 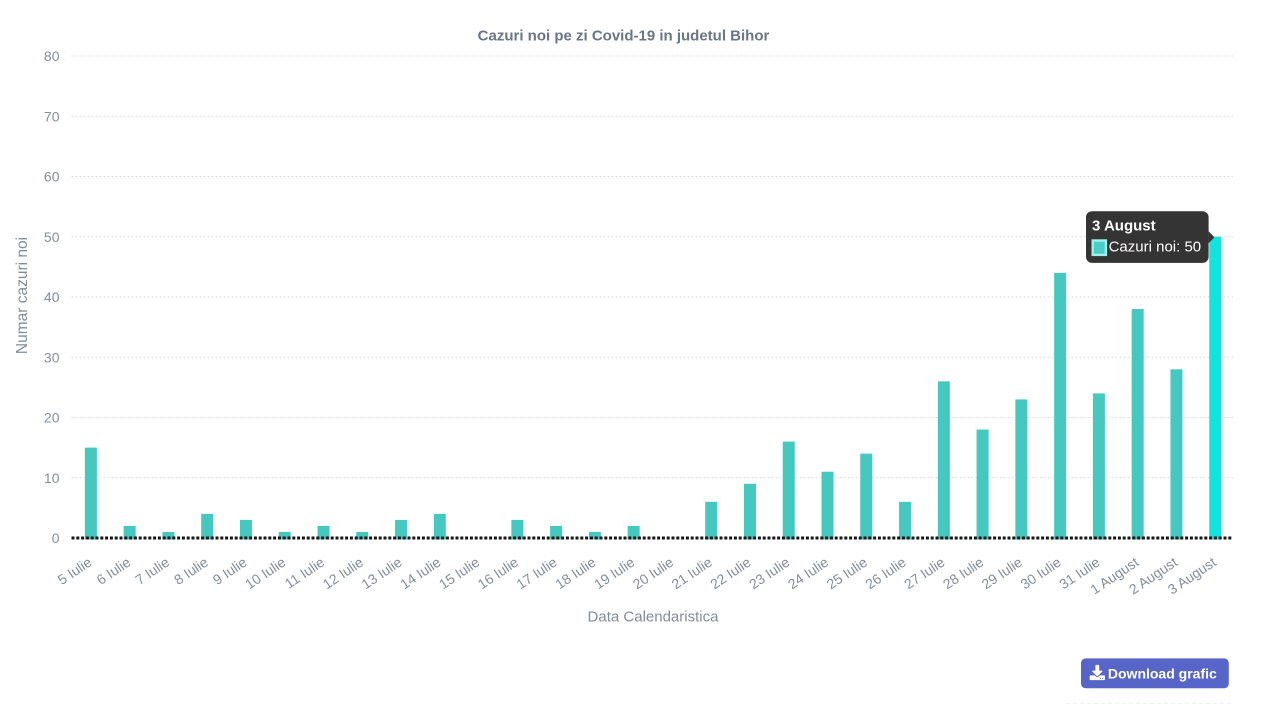 What do you see at coordinates (52, 478) in the screenshot?
I see `svg-text: 10` at bounding box center [52, 478].